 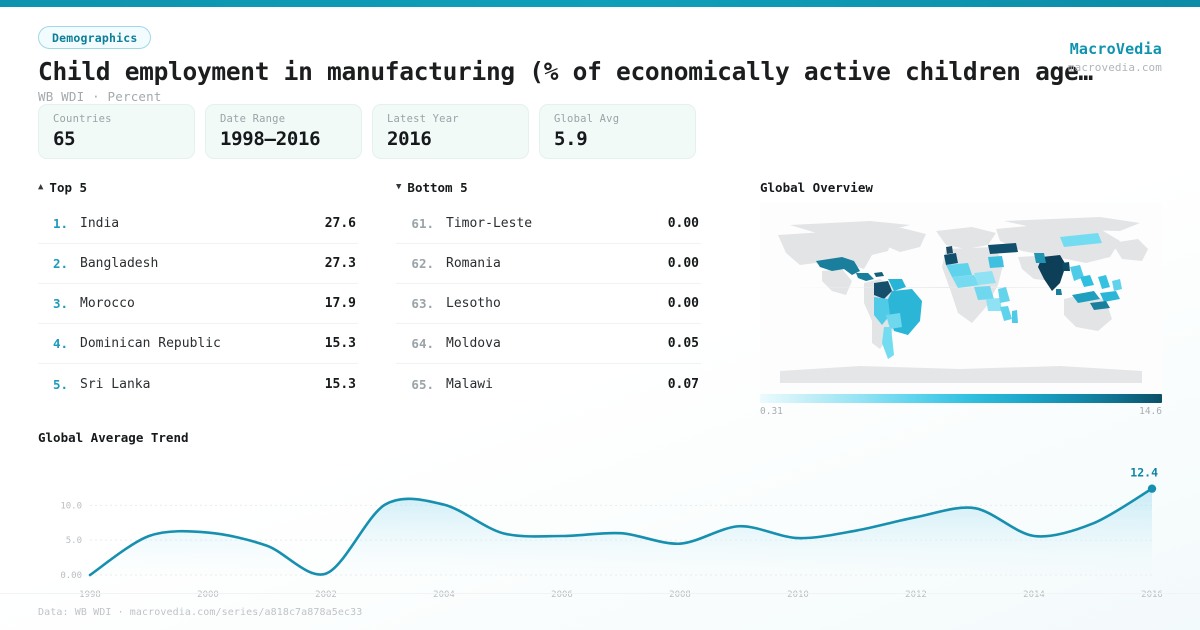 I want to click on chart-y-axis-ticks: 0.00 5.0 10.0, so click(x=71, y=541).